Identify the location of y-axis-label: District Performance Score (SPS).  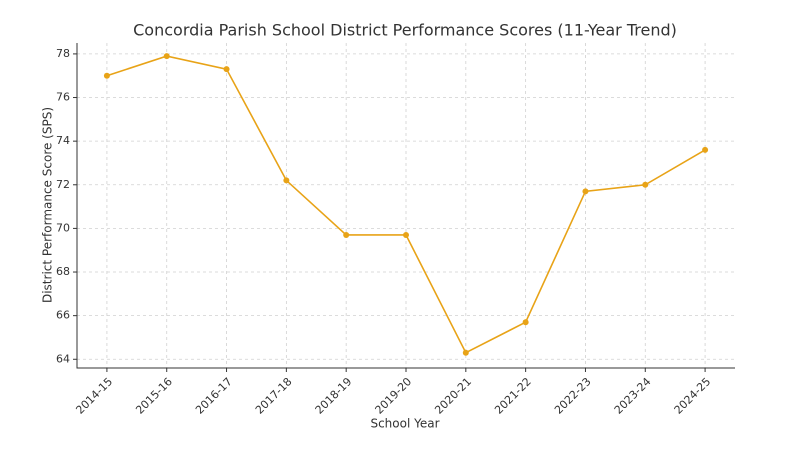
(48, 205).